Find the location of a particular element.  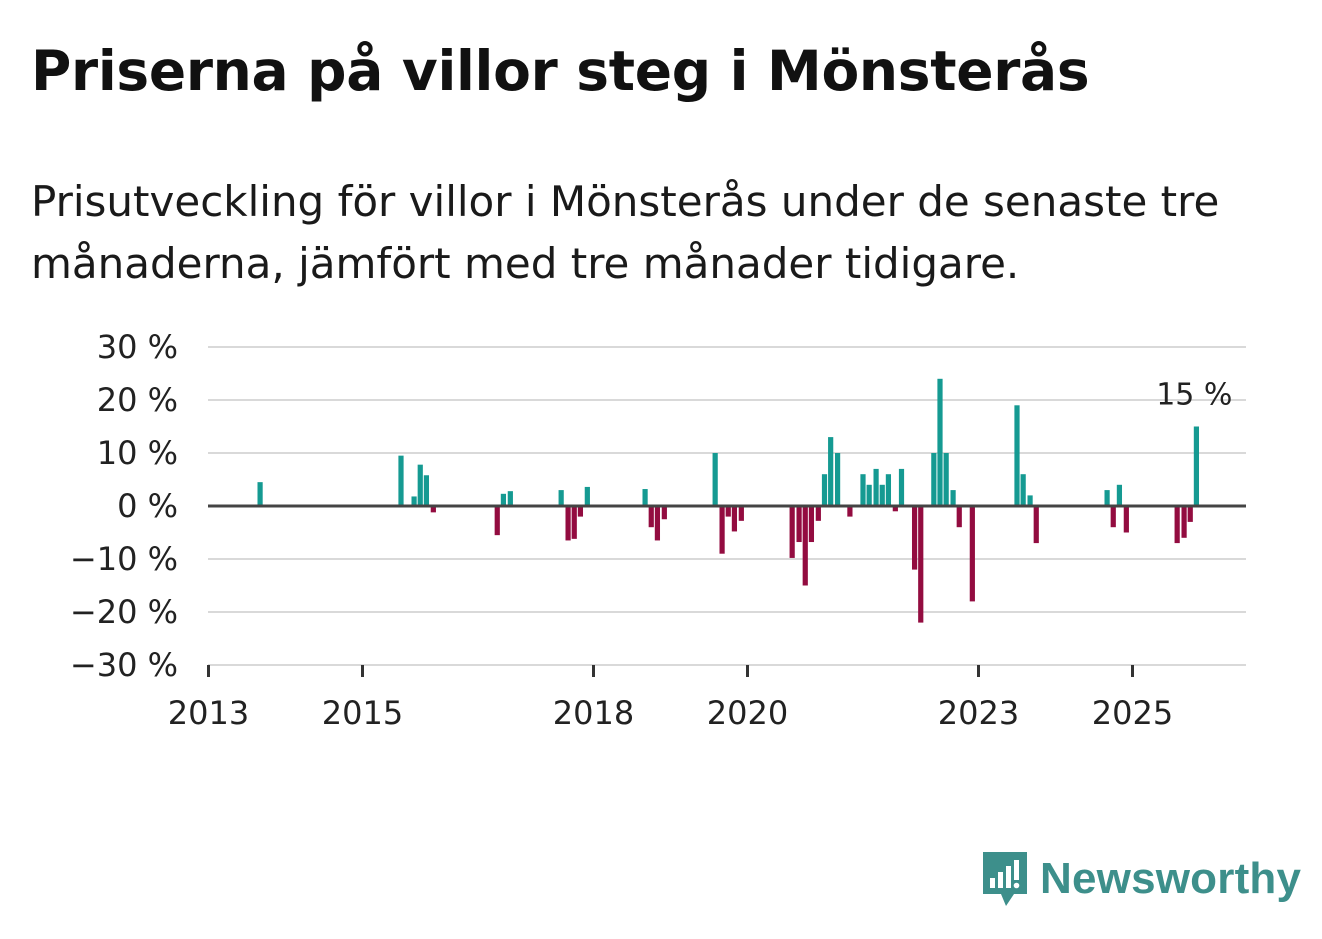

y-tick-label: 10 % is located at coordinates (137, 453).